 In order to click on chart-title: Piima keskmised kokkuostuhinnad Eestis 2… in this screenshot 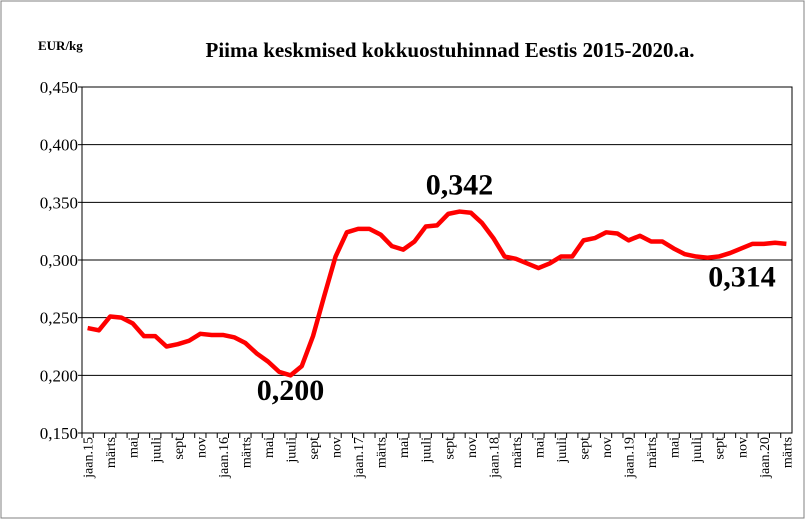, I will do `click(450, 50)`.